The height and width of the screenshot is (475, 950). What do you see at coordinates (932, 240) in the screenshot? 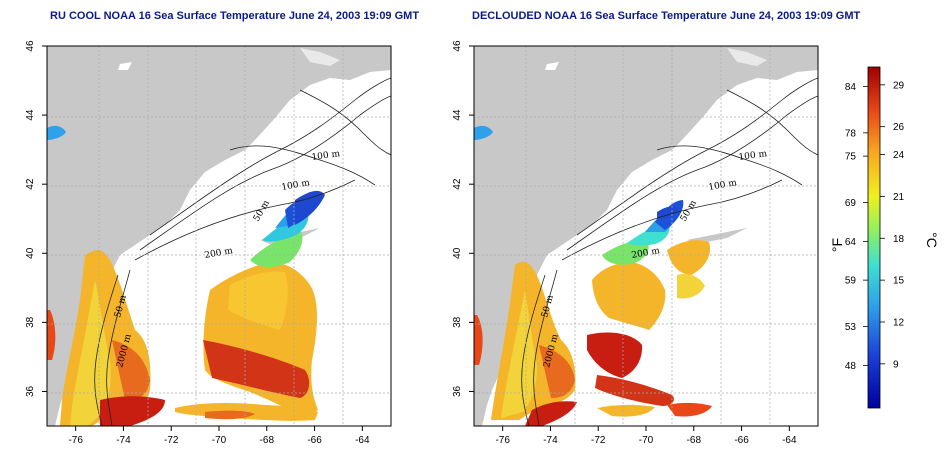
I see `celsius-unit-label: °C` at bounding box center [932, 240].